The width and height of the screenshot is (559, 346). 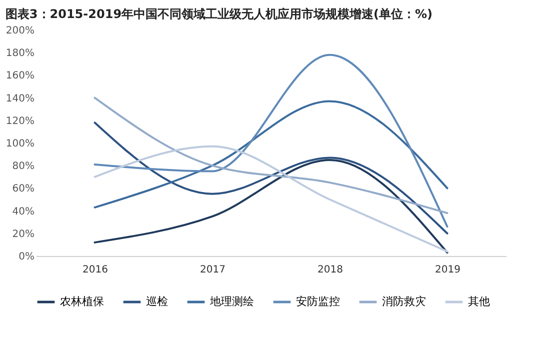 I want to click on legend-label: 其他, so click(x=479, y=301).